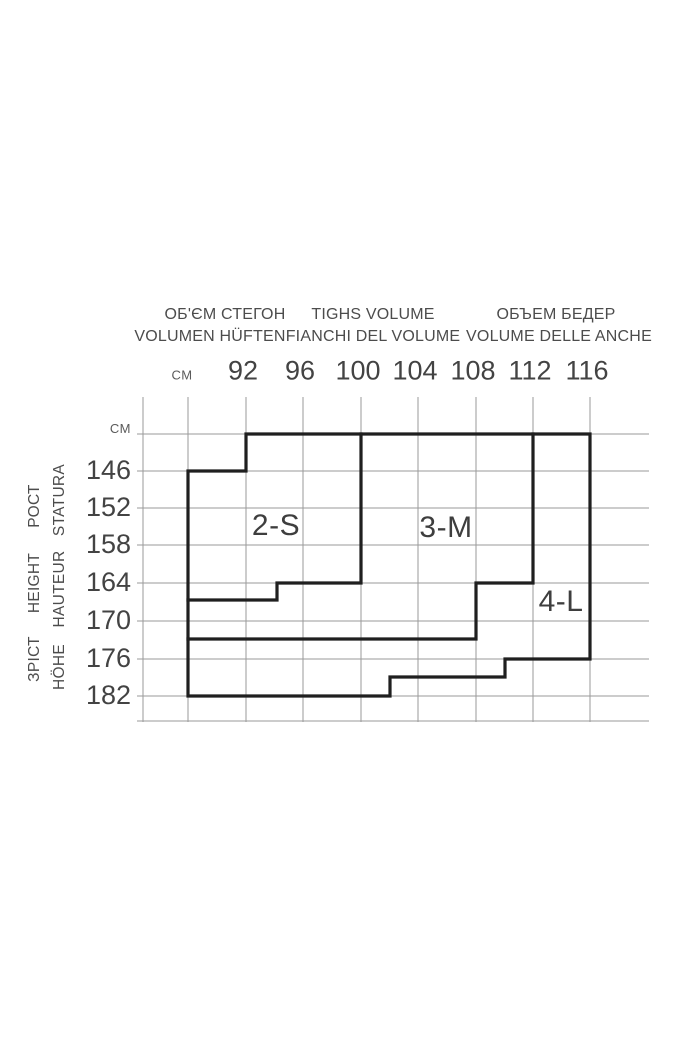 The height and width of the screenshot is (1050, 700). Describe the element at coordinates (34, 659) in the screenshot. I see `side-label-height-uk: ЗРІСТ` at that location.